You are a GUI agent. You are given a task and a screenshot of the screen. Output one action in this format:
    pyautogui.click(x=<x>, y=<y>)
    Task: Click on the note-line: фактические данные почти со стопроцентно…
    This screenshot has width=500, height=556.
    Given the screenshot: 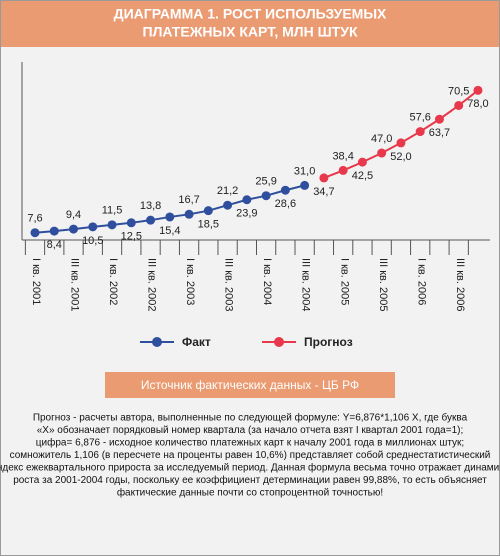 What is the action you would take?
    pyautogui.click(x=250, y=493)
    